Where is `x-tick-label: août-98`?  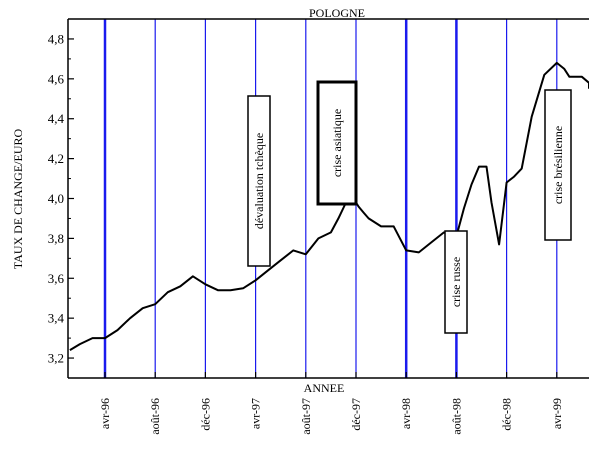 x-tick-label: août-98 is located at coordinates (456, 416).